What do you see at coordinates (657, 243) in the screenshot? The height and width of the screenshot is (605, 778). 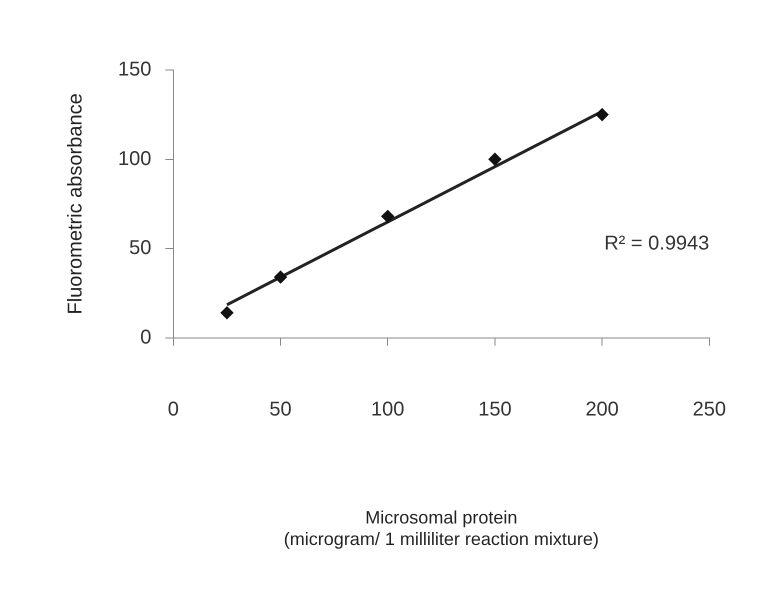 I see `annotation: R² = 0.9943` at bounding box center [657, 243].